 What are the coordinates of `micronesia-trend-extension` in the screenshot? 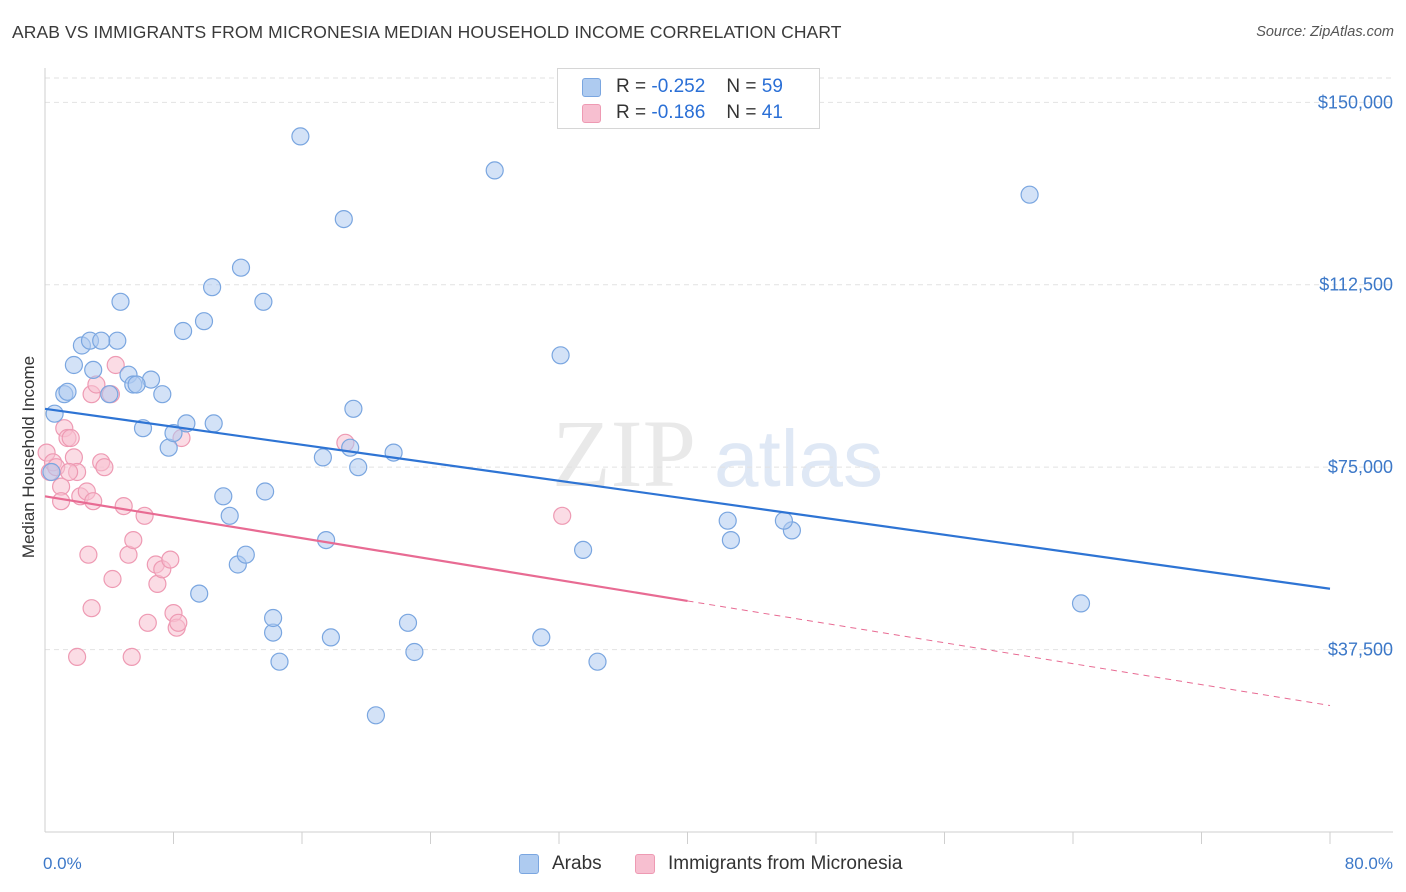 It's located at (1009, 653).